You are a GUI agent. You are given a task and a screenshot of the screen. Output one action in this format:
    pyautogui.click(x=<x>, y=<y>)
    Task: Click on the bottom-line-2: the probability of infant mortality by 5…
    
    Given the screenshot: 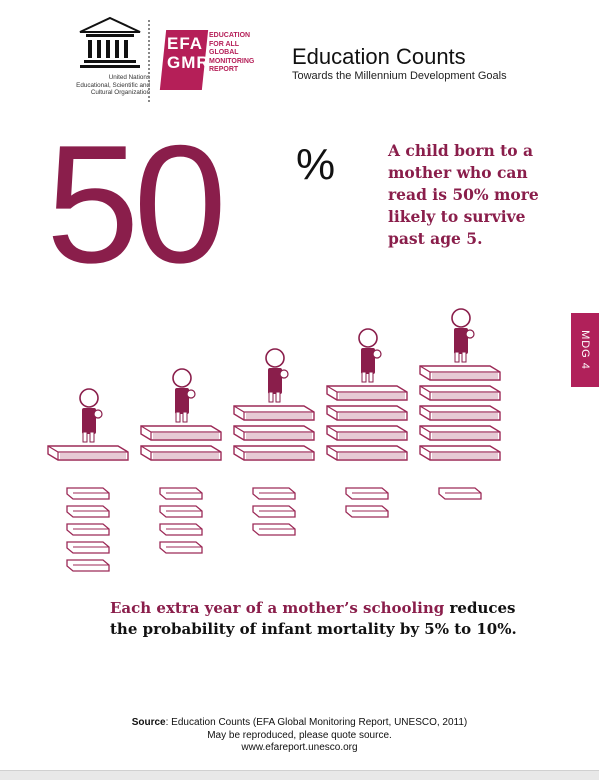 What is the action you would take?
    pyautogui.click(x=313, y=629)
    